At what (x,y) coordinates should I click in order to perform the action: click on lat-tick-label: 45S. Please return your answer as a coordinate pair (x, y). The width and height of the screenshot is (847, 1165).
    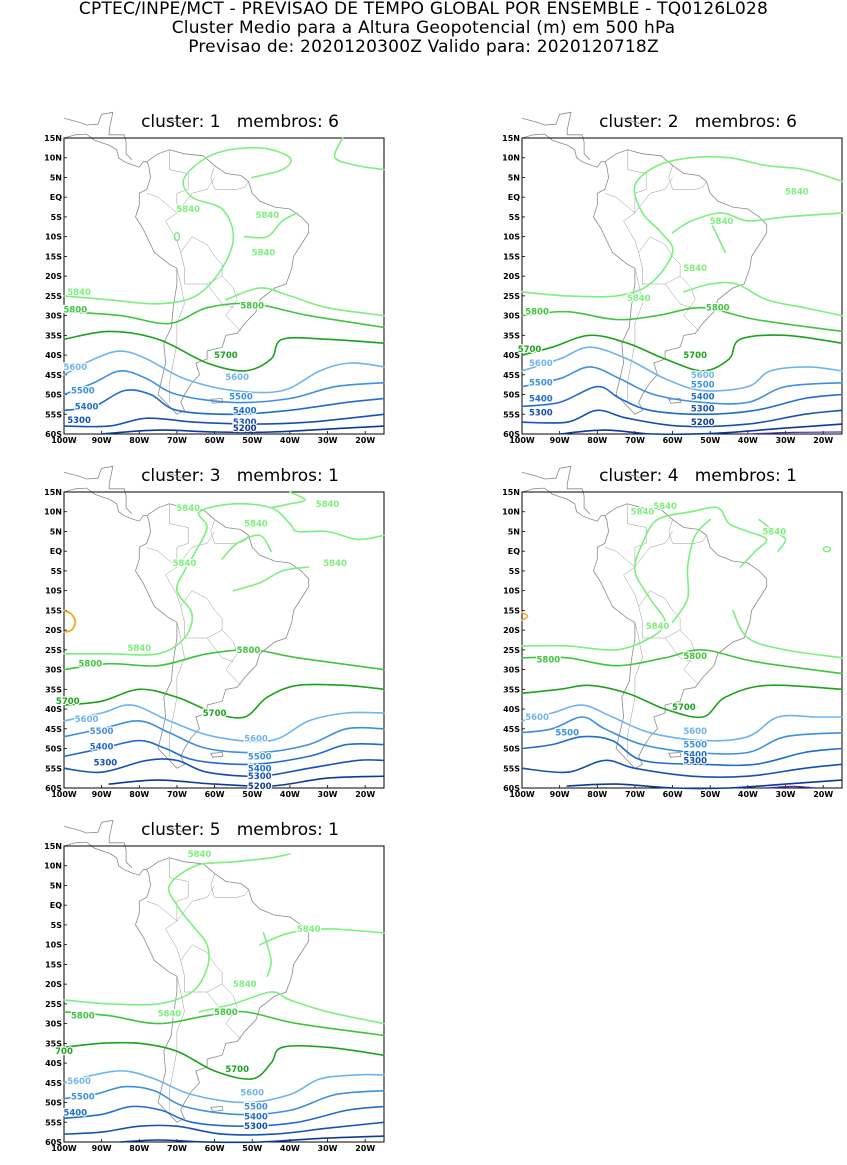
    Looking at the image, I should click on (53, 1083).